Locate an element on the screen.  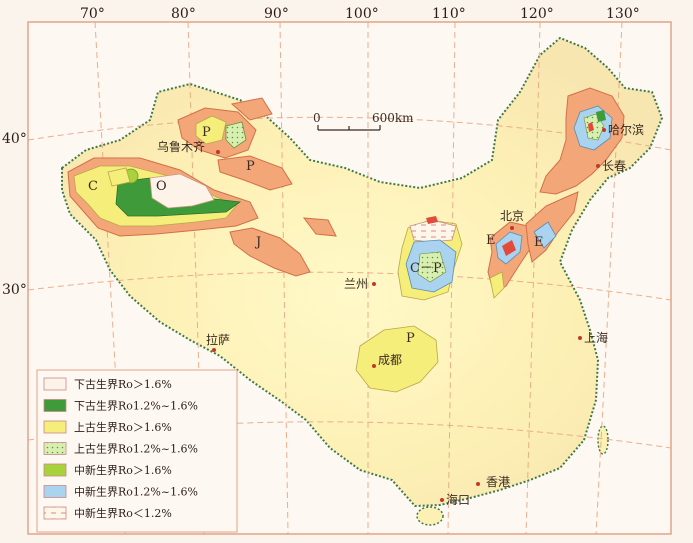
city-harbin: 哈尔滨 is located at coordinates (623, 129).